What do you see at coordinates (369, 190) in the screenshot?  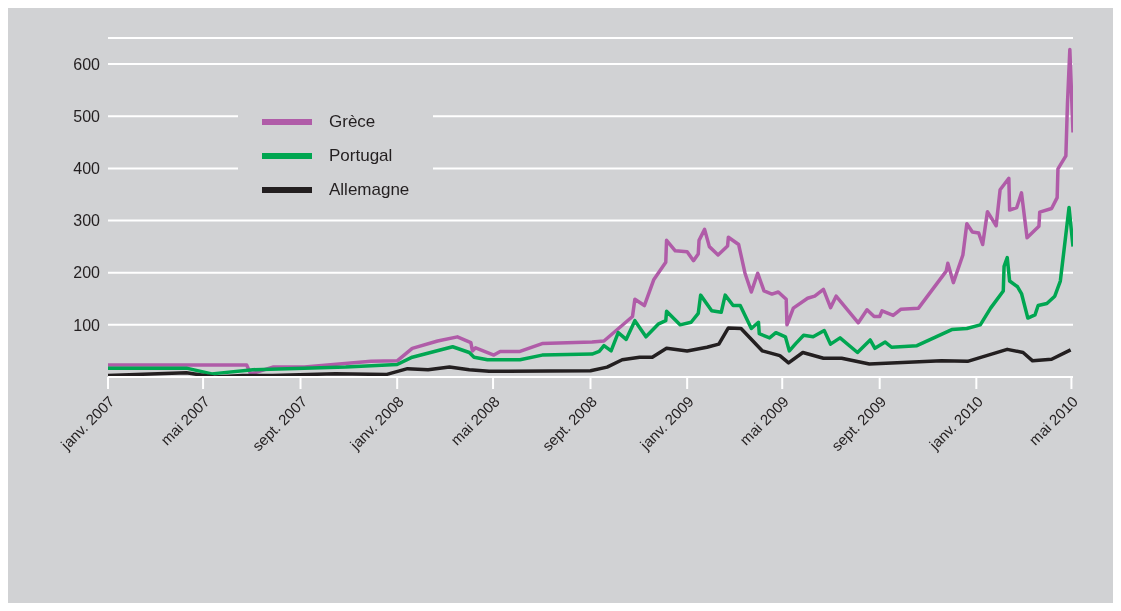 I see `legend-label: Allemagne` at bounding box center [369, 190].